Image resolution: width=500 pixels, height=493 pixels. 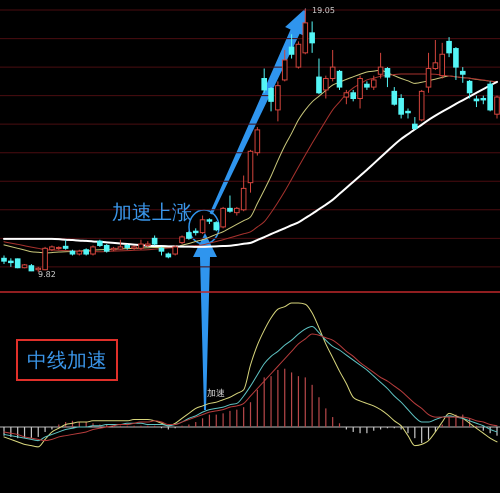 What do you see at coordinates (67, 360) in the screenshot?
I see `annotation: 中线加速` at bounding box center [67, 360].